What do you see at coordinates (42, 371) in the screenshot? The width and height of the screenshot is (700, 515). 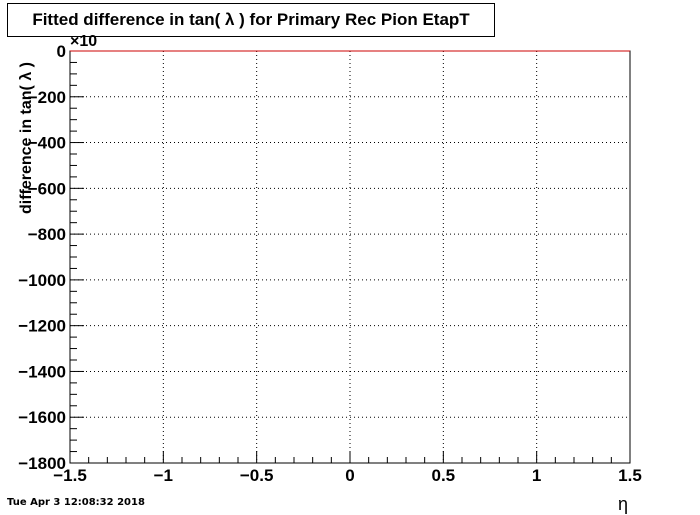 I see `y-tick-label: −1400` at bounding box center [42, 371].